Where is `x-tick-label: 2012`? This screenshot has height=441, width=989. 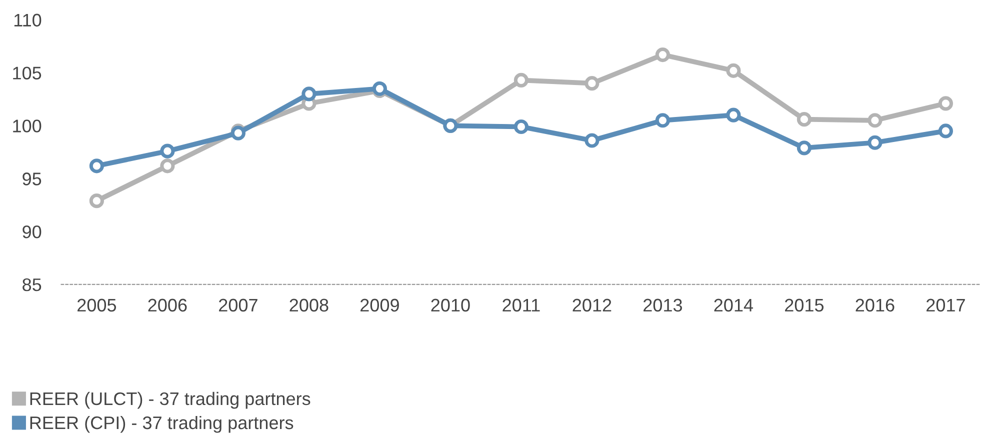 x-tick-label: 2012 is located at coordinates (592, 305).